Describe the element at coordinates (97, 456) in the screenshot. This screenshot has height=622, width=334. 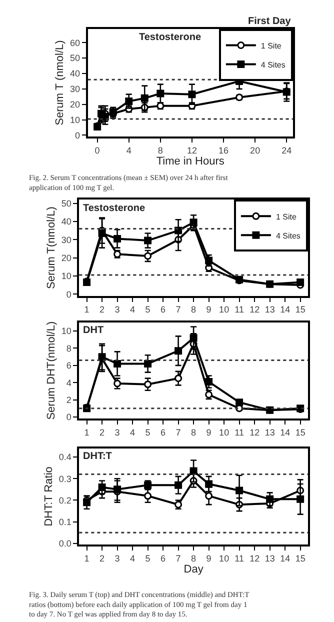
I see `chart-title: DHT:T` at that location.